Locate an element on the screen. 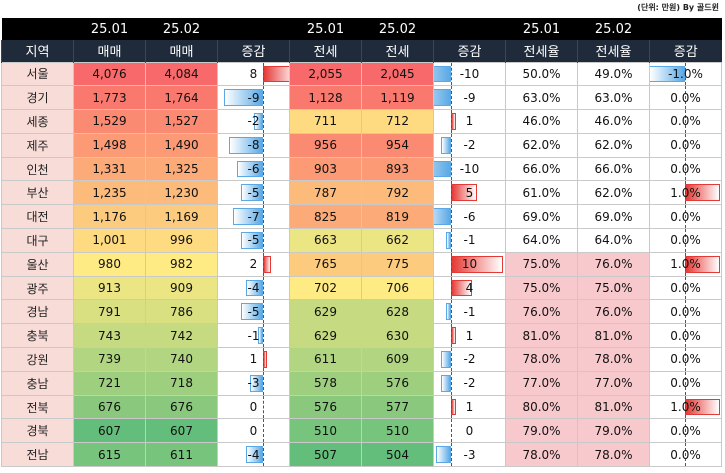  rate-2501-cell: 79.0% is located at coordinates (541, 431).